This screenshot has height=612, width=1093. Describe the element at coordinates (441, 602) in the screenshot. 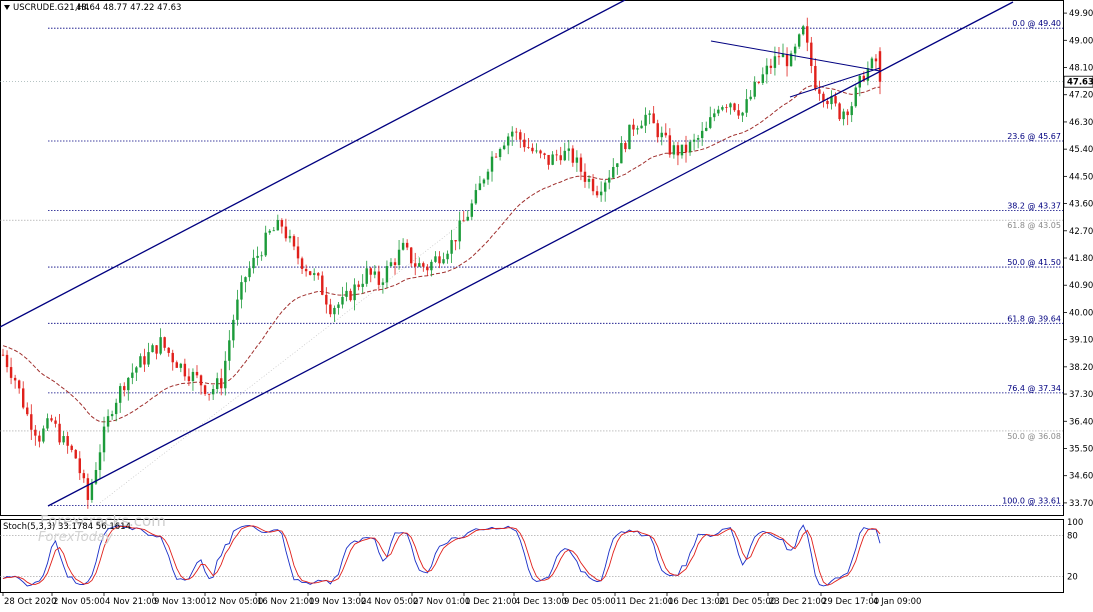

I see `x-tick-label: 27 Nov 01:00` at that location.